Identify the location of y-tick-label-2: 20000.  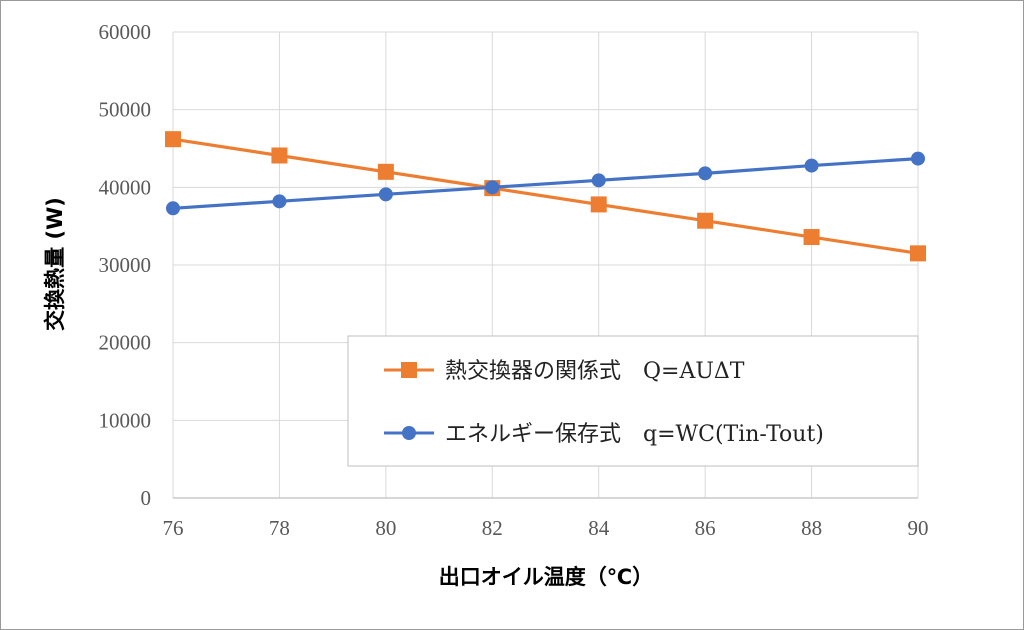
(125, 343).